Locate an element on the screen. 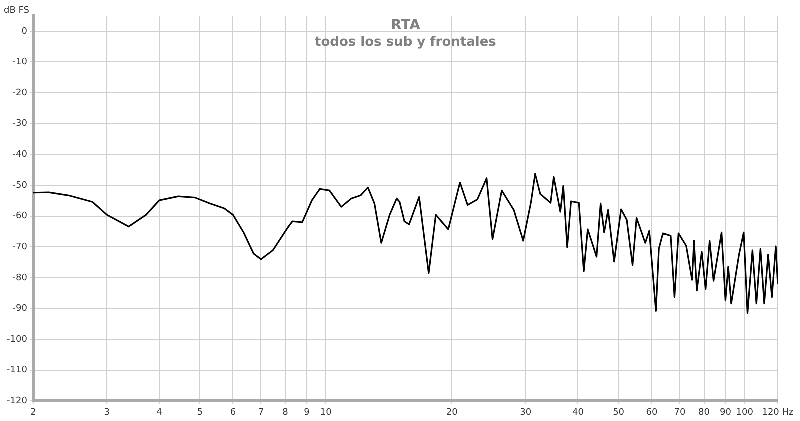 The height and width of the screenshot is (421, 800). y-tick-label: -90 is located at coordinates (20, 309).